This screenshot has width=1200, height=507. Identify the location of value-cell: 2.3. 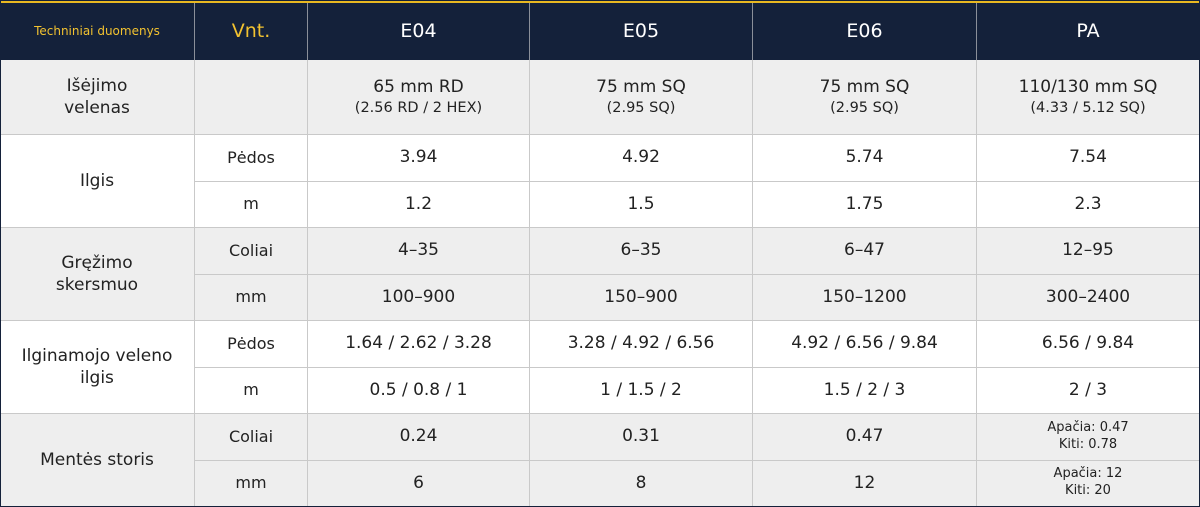
(1088, 204).